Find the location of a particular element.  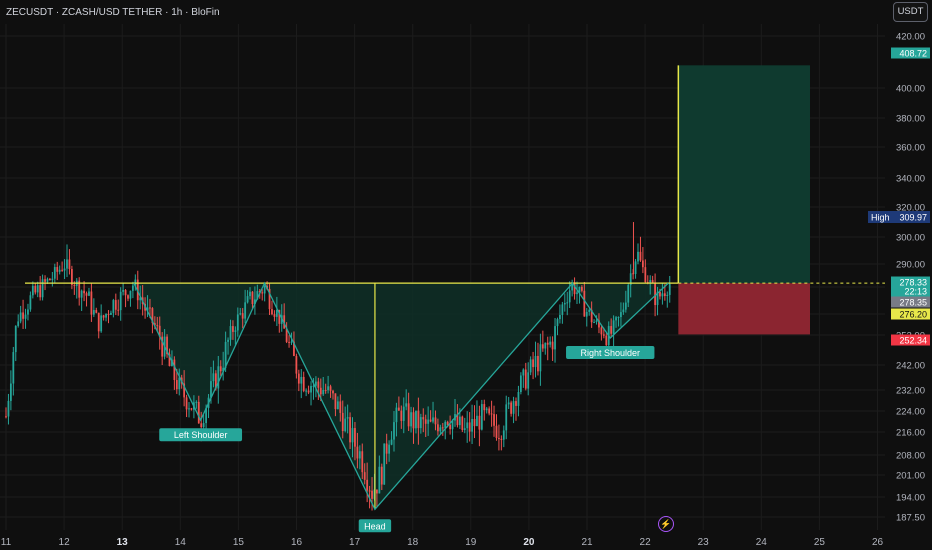

high-tag-value: 309.97 is located at coordinates (913, 218).